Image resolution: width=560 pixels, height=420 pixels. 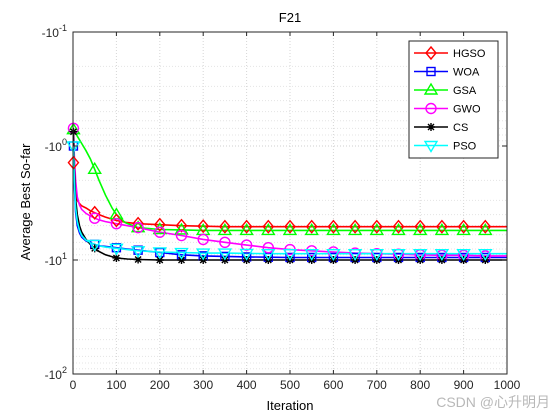 I want to click on y-tick-label-exponent: 1, so click(x=64, y=256).